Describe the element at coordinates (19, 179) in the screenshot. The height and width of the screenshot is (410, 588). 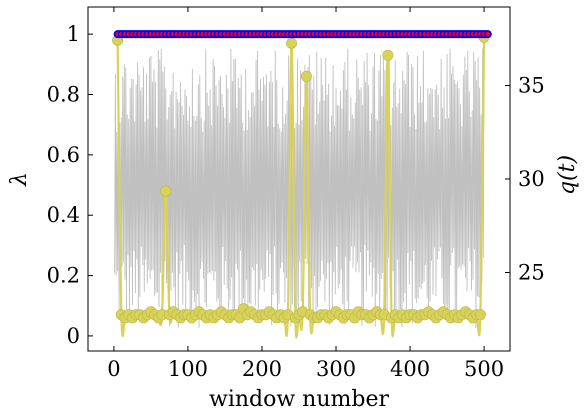
I see `y-axis-label-left: λ` at that location.